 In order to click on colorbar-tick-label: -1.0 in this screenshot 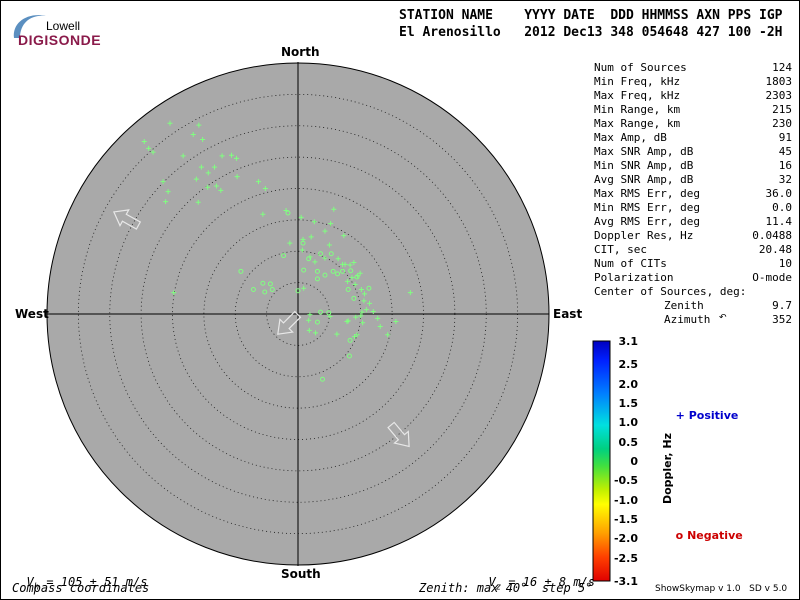, I will do `click(625, 500)`.